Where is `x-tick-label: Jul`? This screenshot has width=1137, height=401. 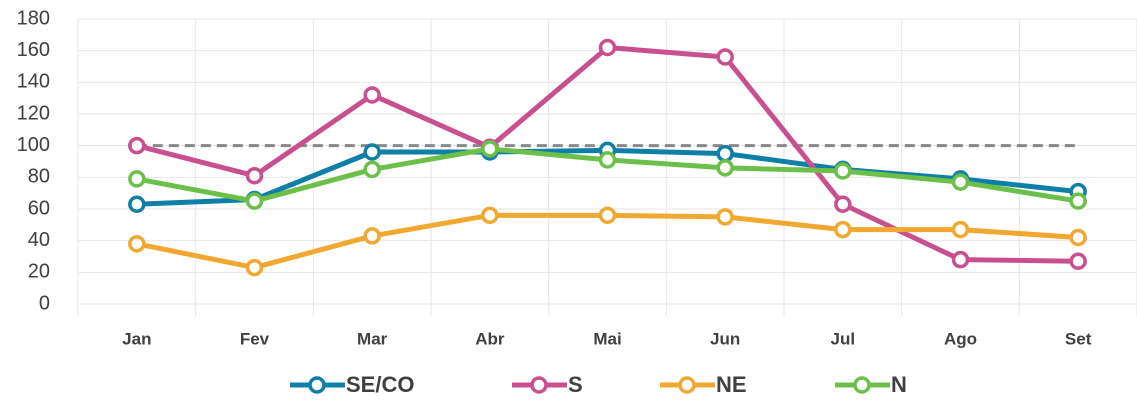 x-tick-label: Jul is located at coordinates (843, 338).